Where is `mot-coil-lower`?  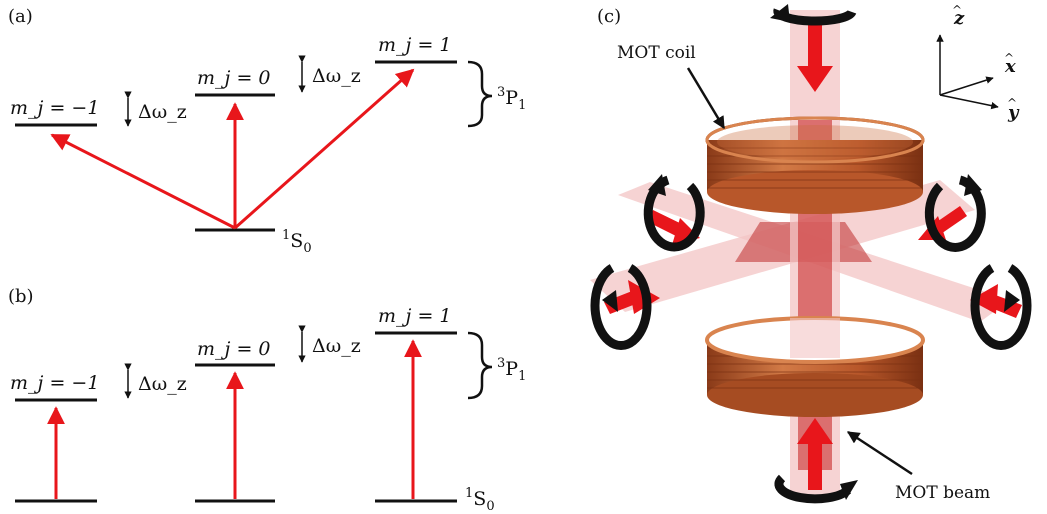
mot-coil-lower is located at coordinates (815, 366).